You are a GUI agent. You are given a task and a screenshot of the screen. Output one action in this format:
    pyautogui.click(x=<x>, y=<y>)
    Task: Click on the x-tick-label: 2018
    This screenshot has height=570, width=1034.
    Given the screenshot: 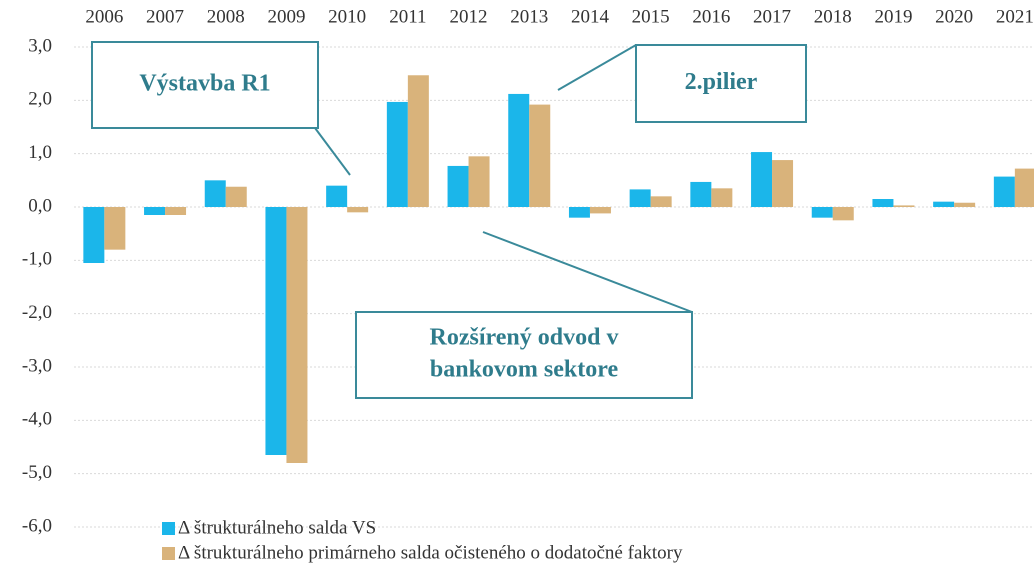 What is the action you would take?
    pyautogui.click(x=833, y=16)
    